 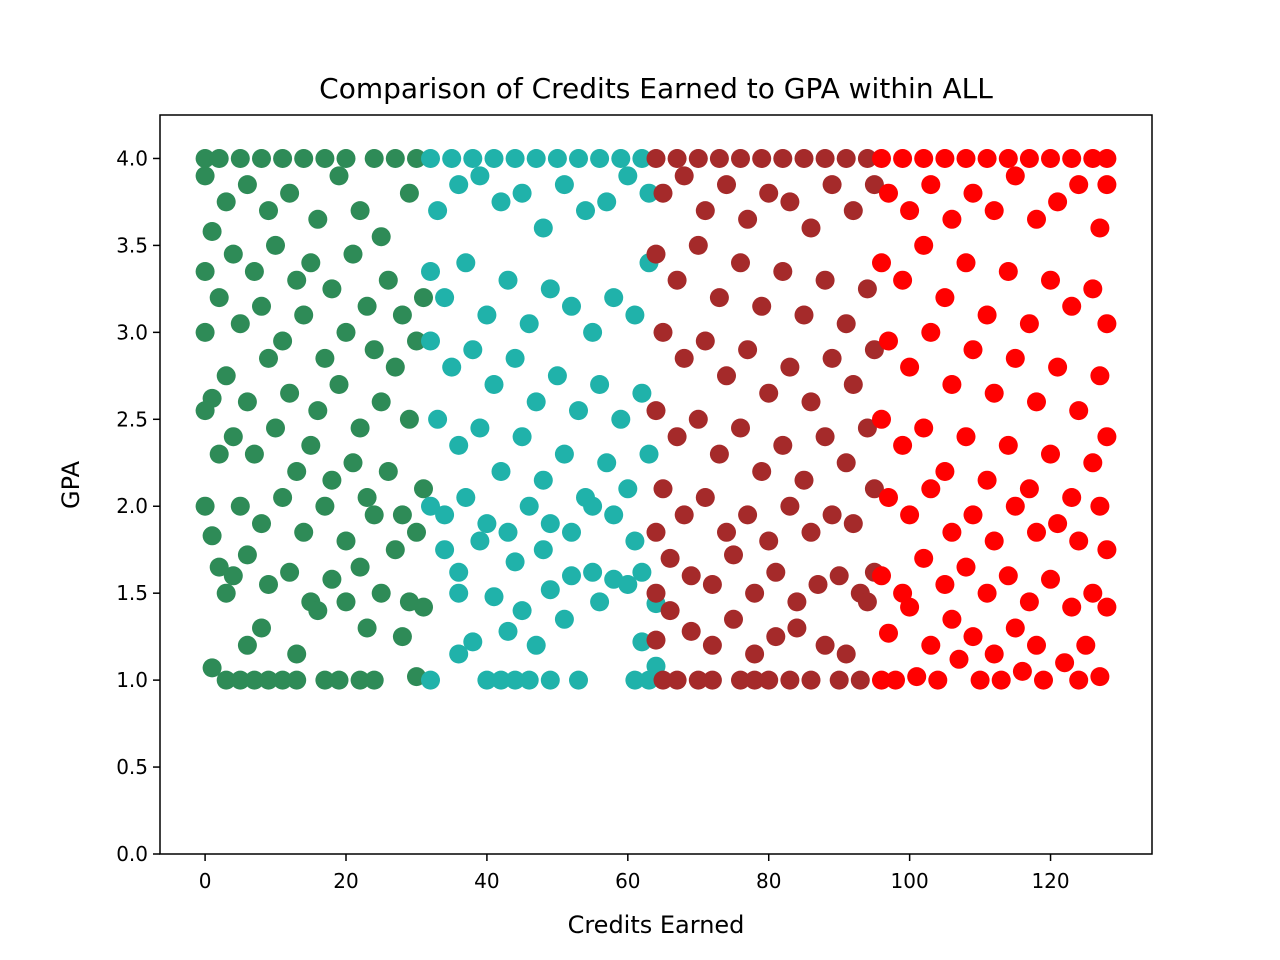 I want to click on y-tick-label: 4.0, so click(x=132, y=158).